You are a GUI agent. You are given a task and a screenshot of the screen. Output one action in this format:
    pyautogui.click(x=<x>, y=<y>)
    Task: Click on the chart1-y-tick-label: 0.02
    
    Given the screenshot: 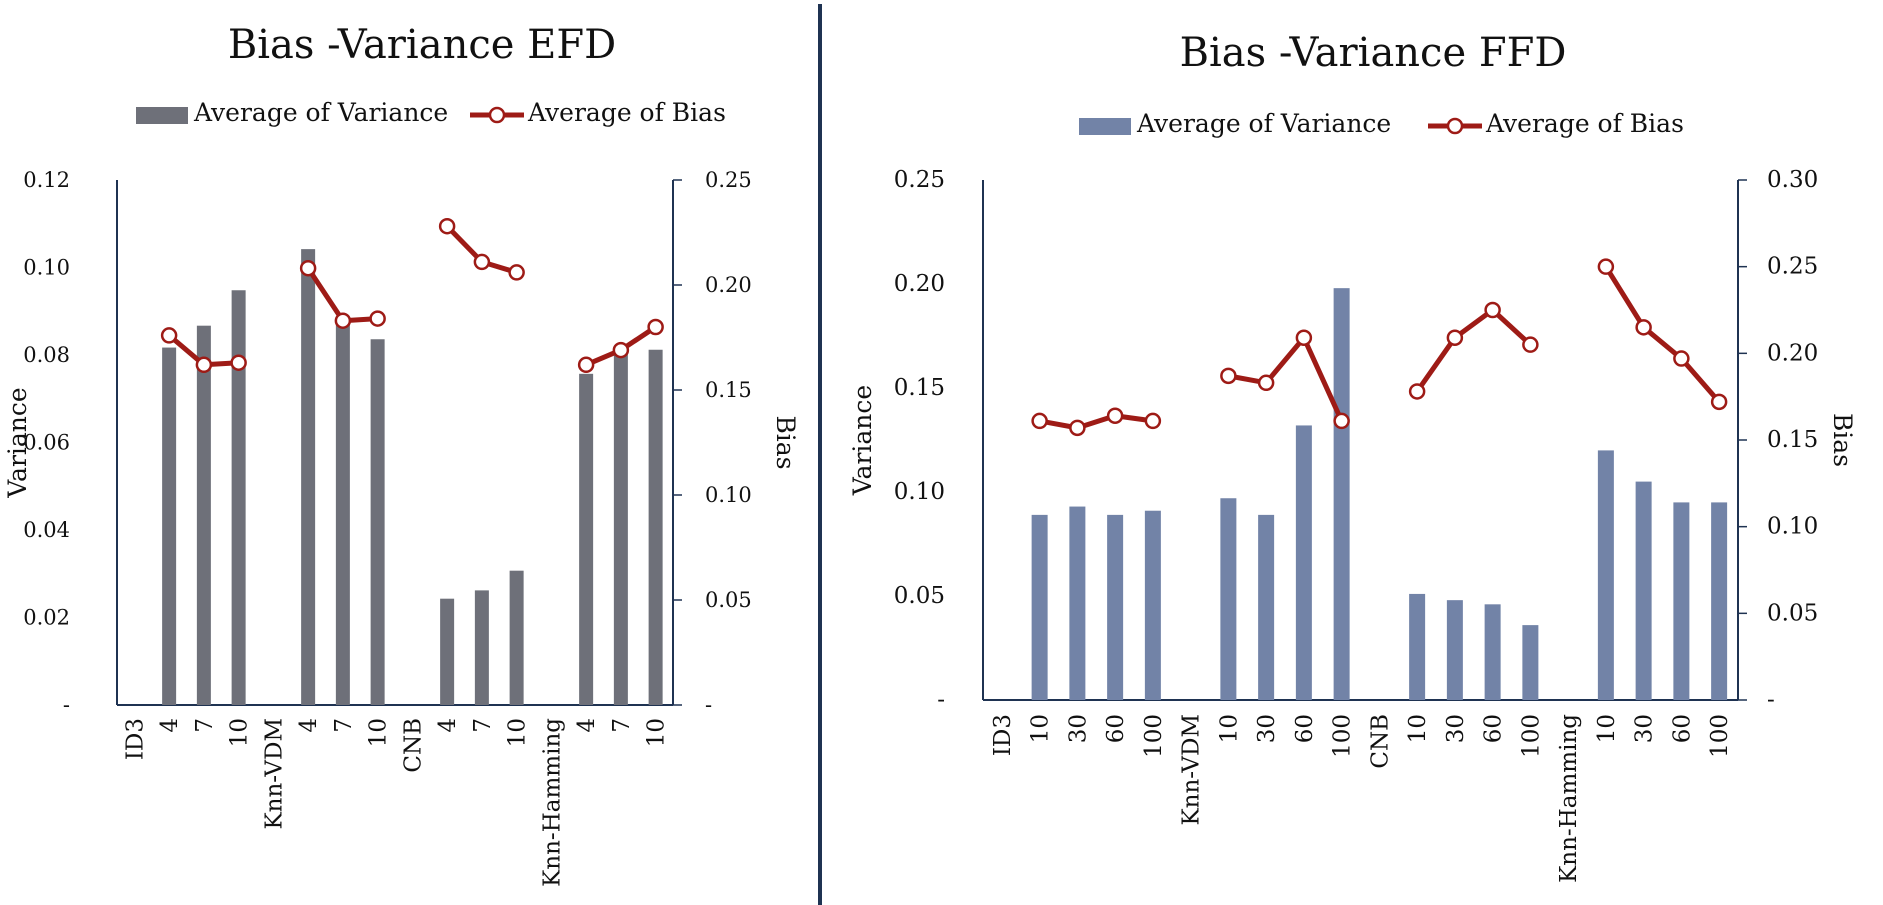 What is the action you would take?
    pyautogui.click(x=46, y=618)
    